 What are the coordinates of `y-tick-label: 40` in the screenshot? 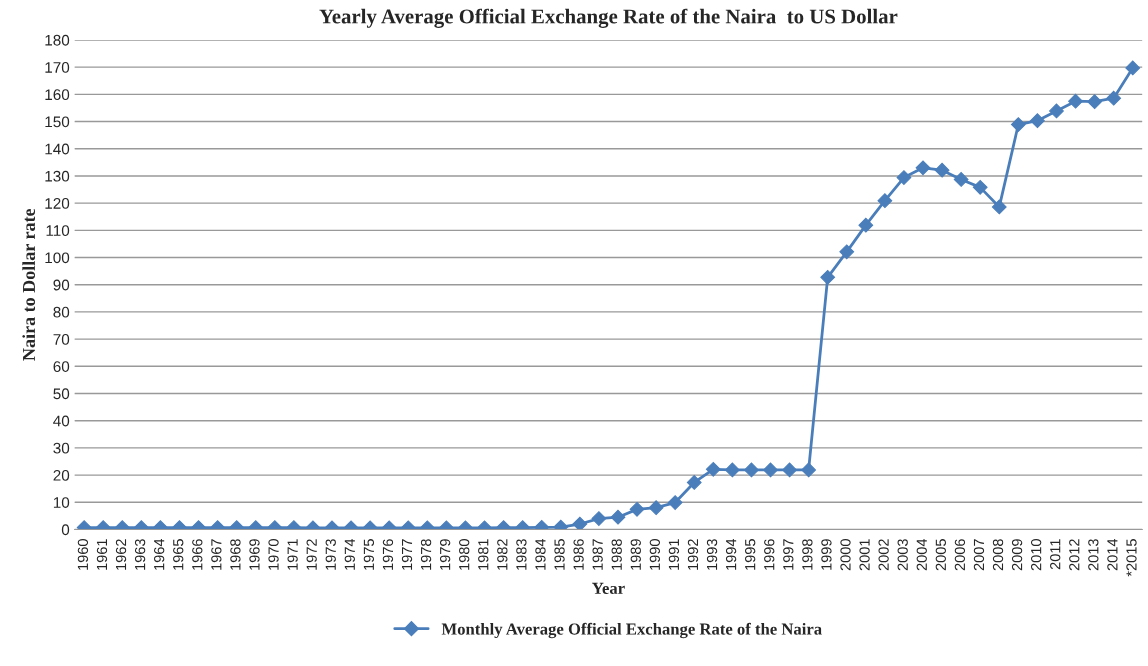 It's located at (61, 421).